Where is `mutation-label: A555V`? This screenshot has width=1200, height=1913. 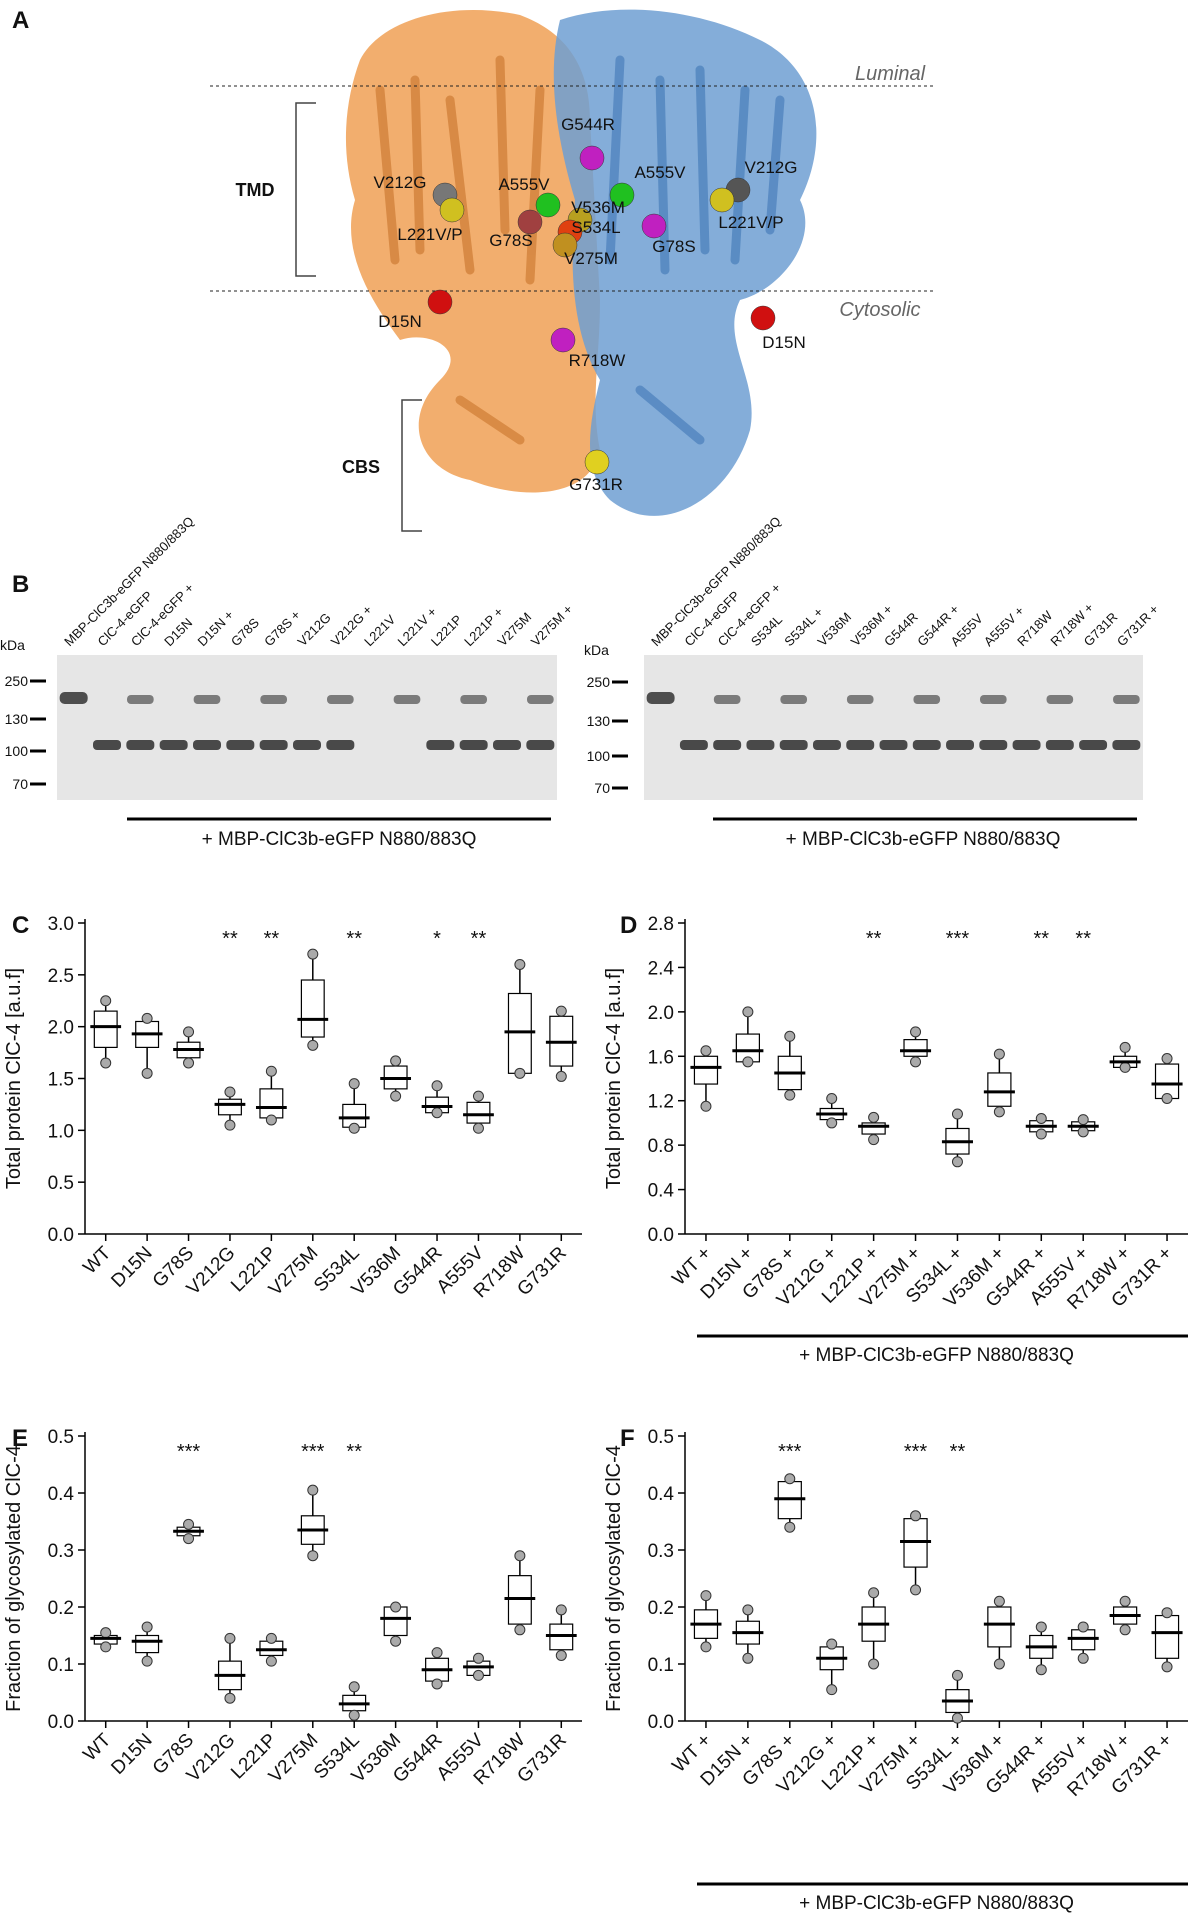 mutation-label: A555V is located at coordinates (660, 172).